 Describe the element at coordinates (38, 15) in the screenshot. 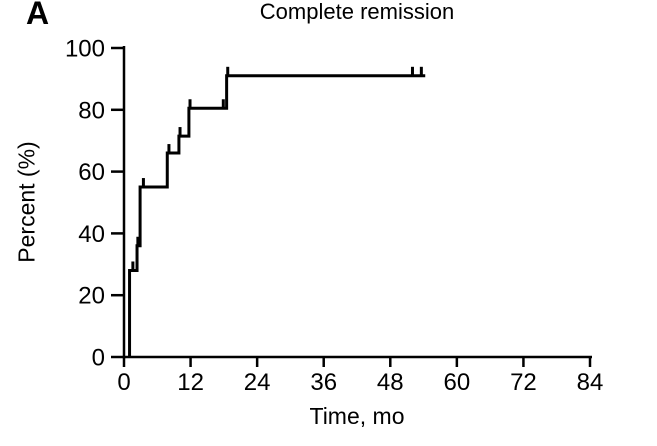

I see `panel-label: A` at that location.